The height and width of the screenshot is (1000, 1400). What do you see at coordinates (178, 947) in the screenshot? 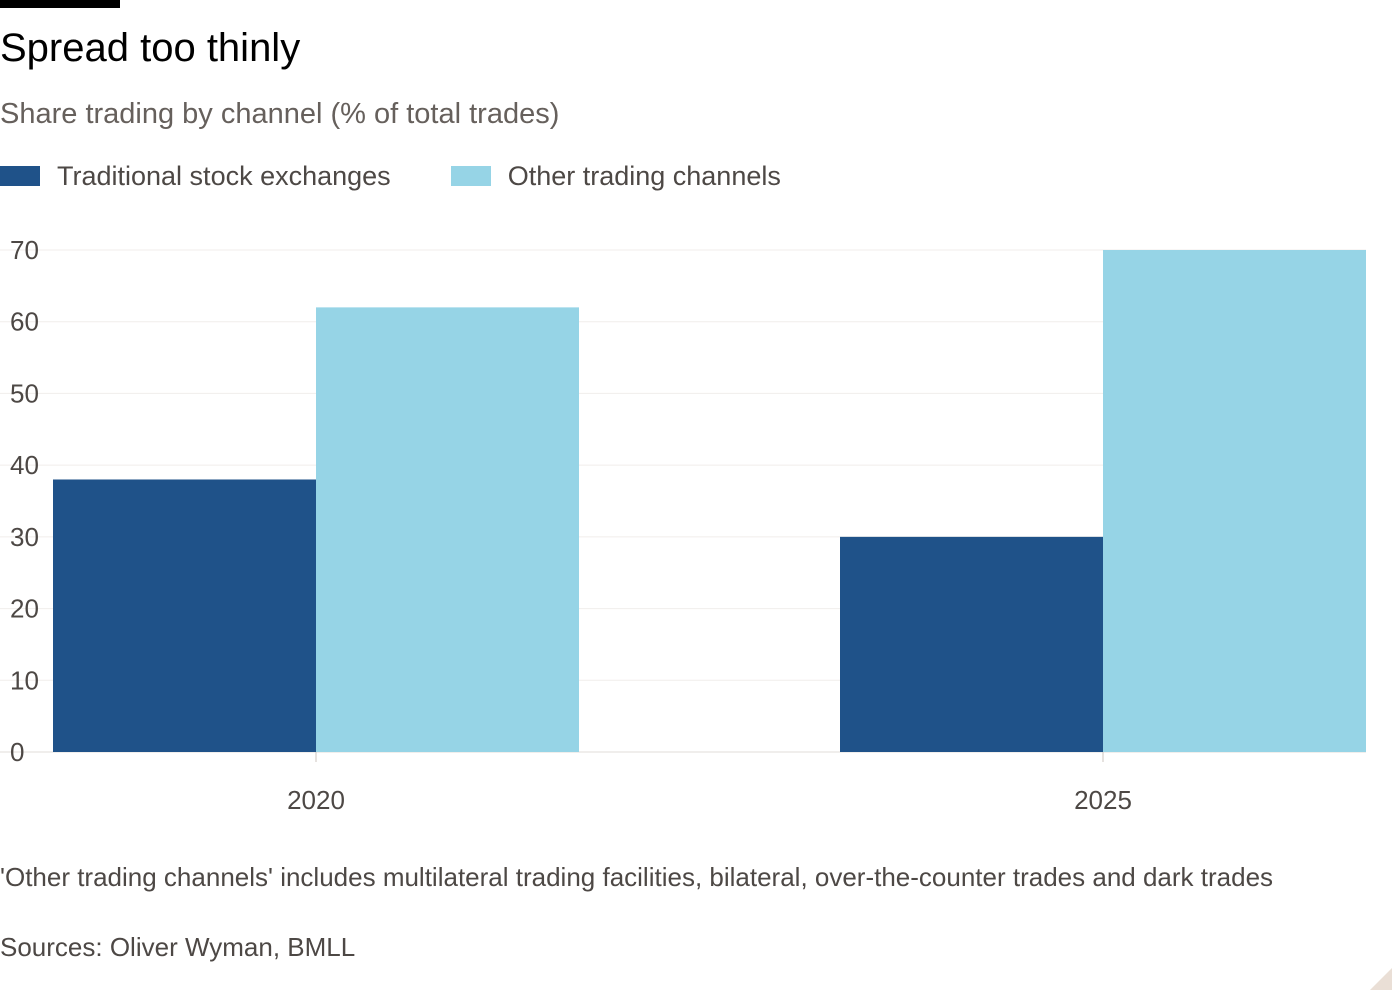
I see `source-note: Sources: Oliver Wyman, BMLL` at bounding box center [178, 947].